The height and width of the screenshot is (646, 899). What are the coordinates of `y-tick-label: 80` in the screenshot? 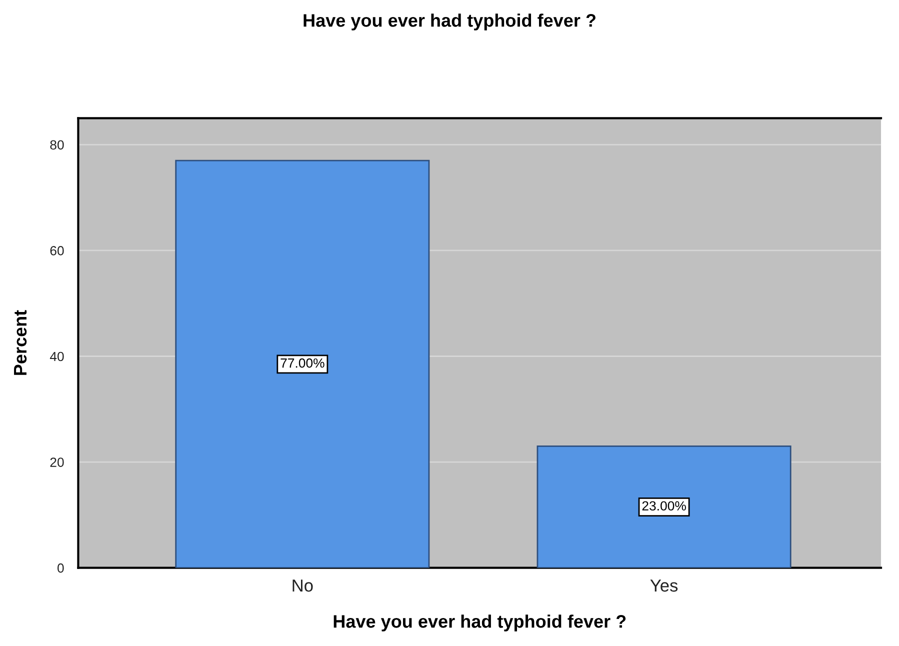 It's located at (57, 145).